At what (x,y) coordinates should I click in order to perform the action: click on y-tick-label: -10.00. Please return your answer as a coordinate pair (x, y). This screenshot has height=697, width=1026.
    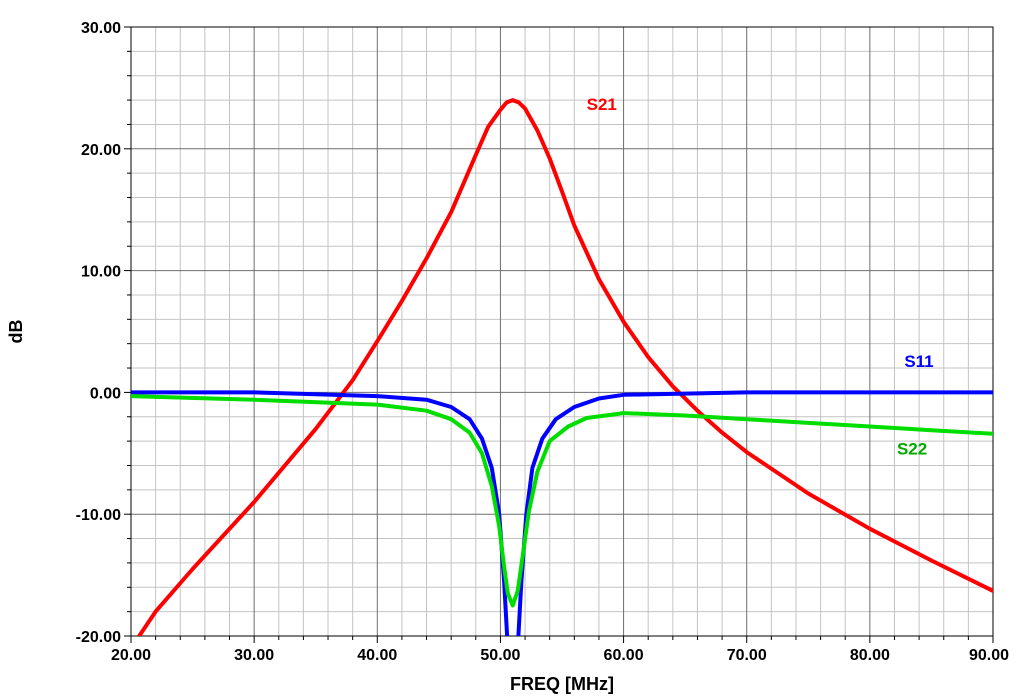
    Looking at the image, I should click on (98, 515).